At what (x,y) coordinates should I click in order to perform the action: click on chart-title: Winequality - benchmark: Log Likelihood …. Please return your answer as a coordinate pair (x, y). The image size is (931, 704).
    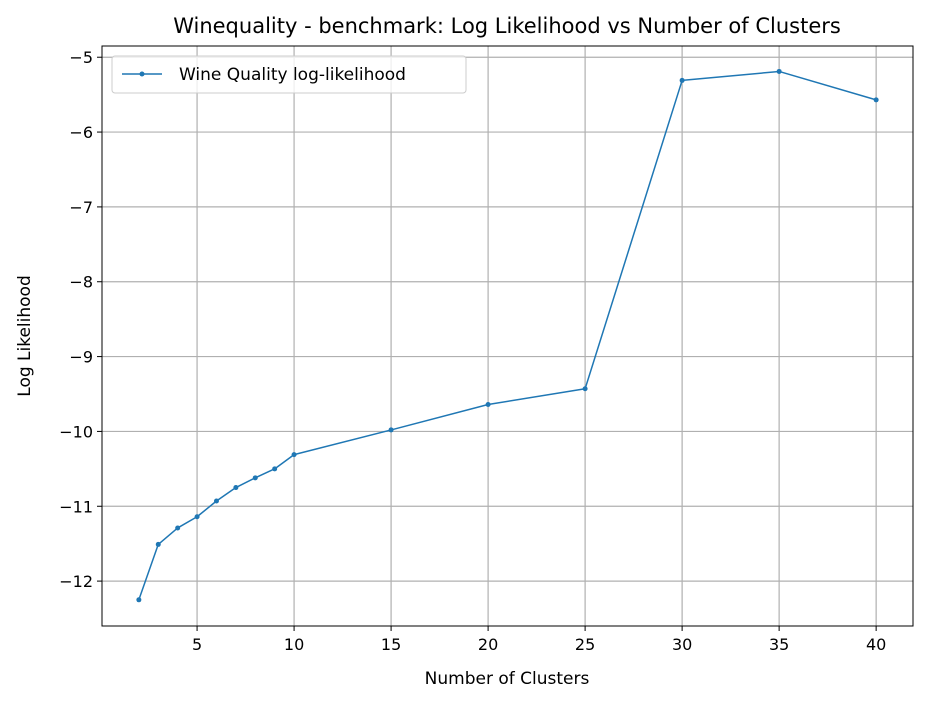
    Looking at the image, I should click on (507, 26).